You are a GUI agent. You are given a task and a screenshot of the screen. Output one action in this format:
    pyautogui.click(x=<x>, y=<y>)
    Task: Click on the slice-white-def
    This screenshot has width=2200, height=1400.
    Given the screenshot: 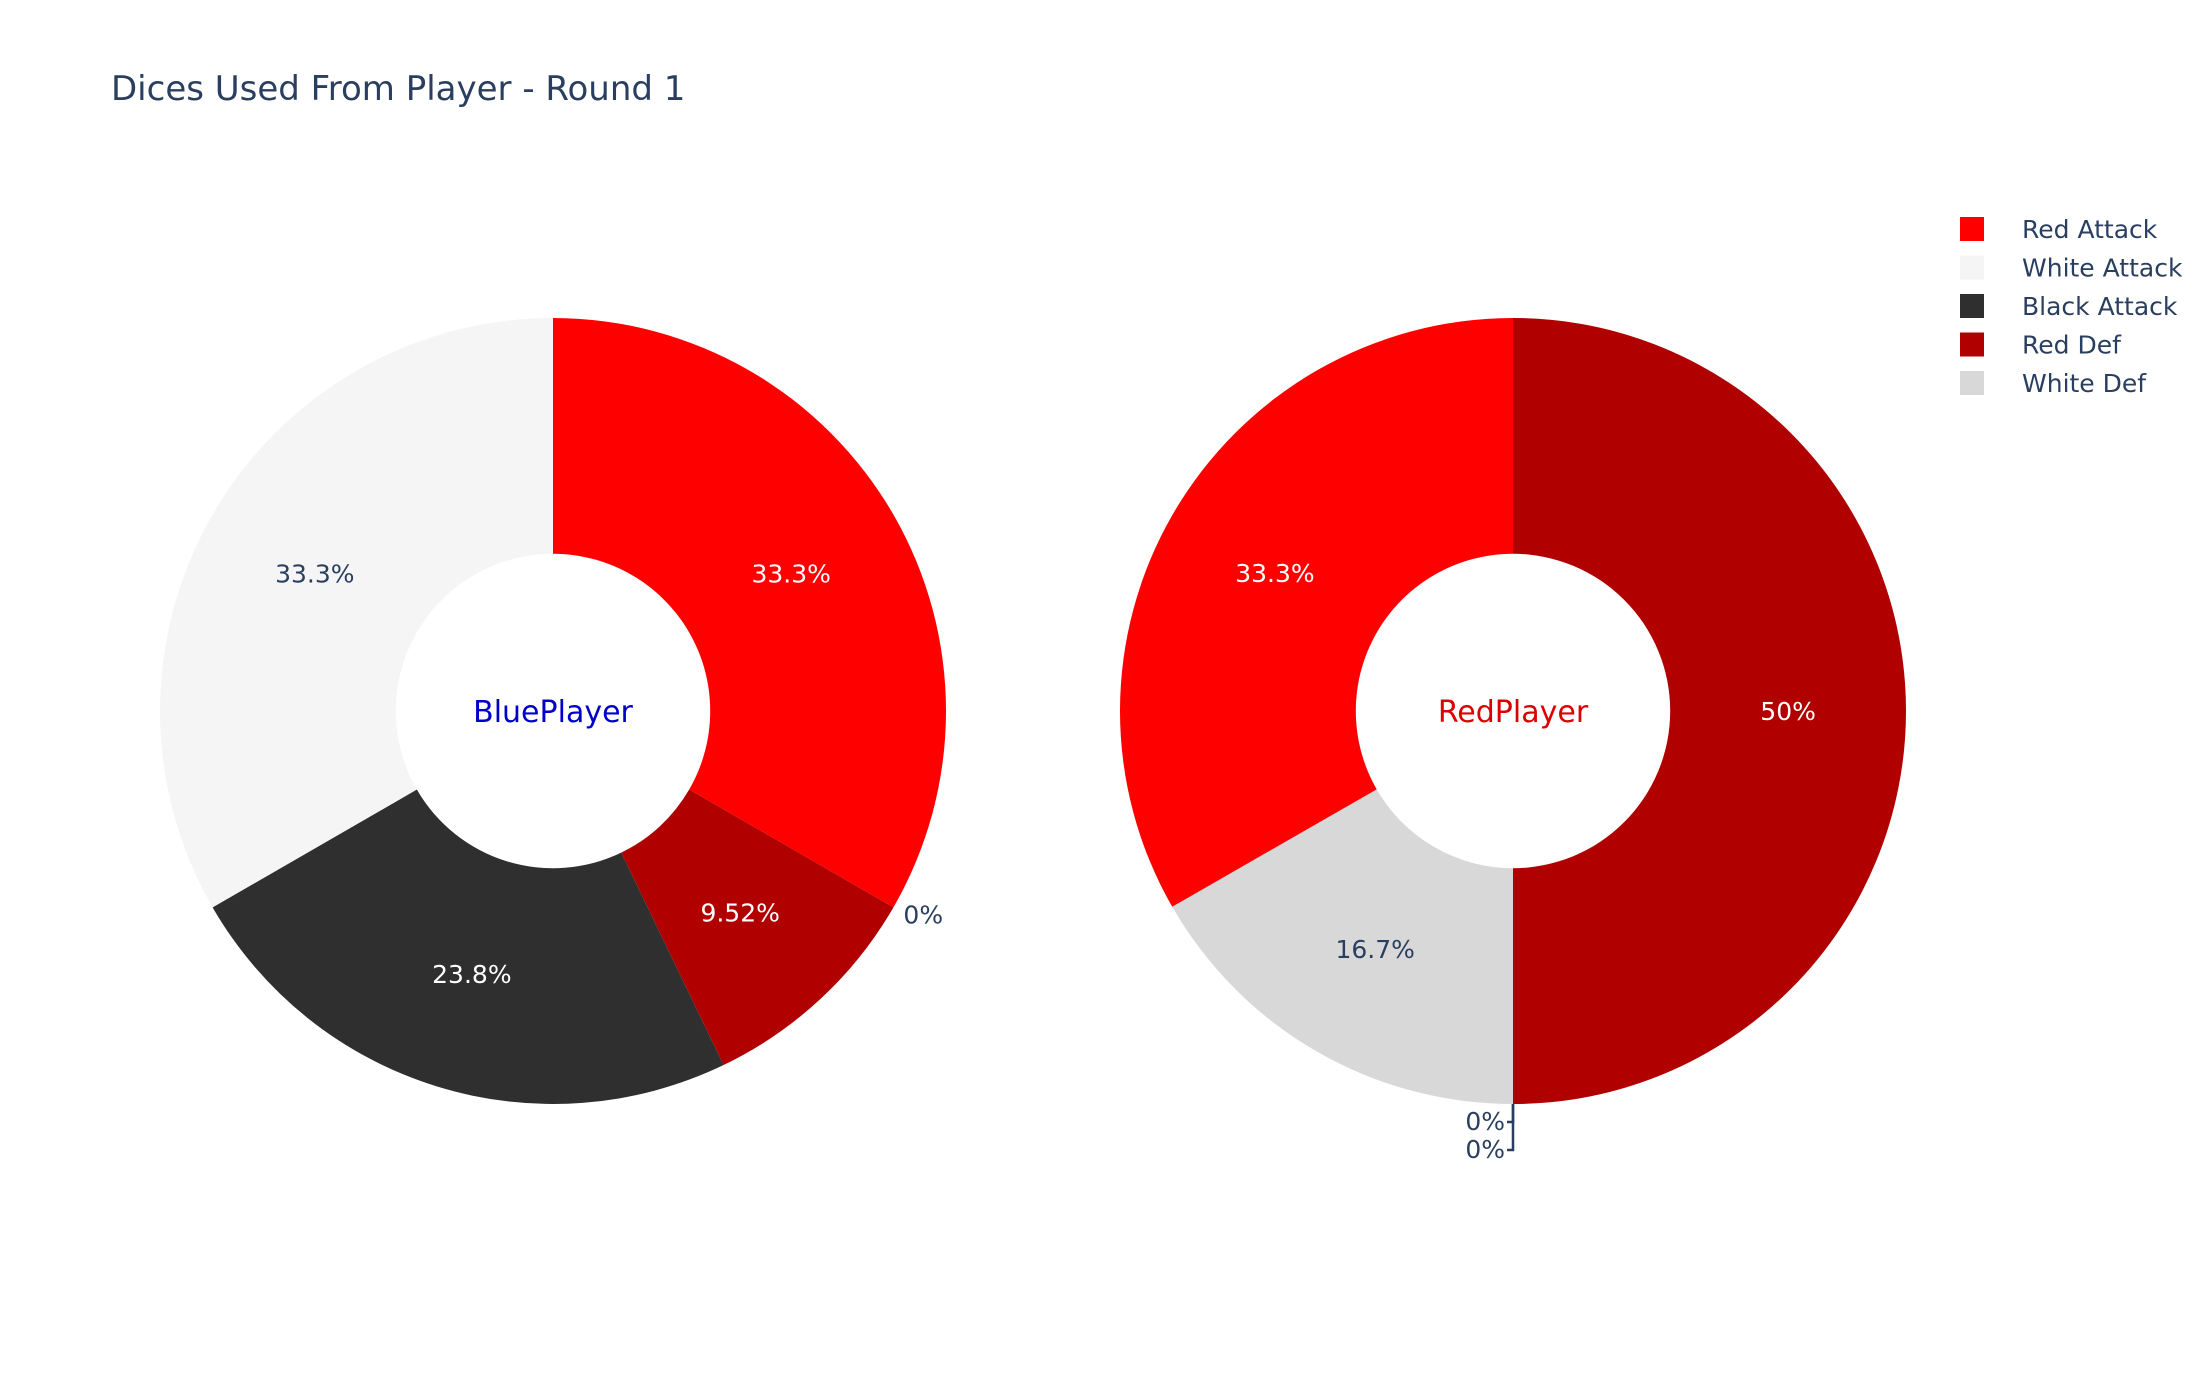 What is the action you would take?
    pyautogui.click(x=1342, y=946)
    